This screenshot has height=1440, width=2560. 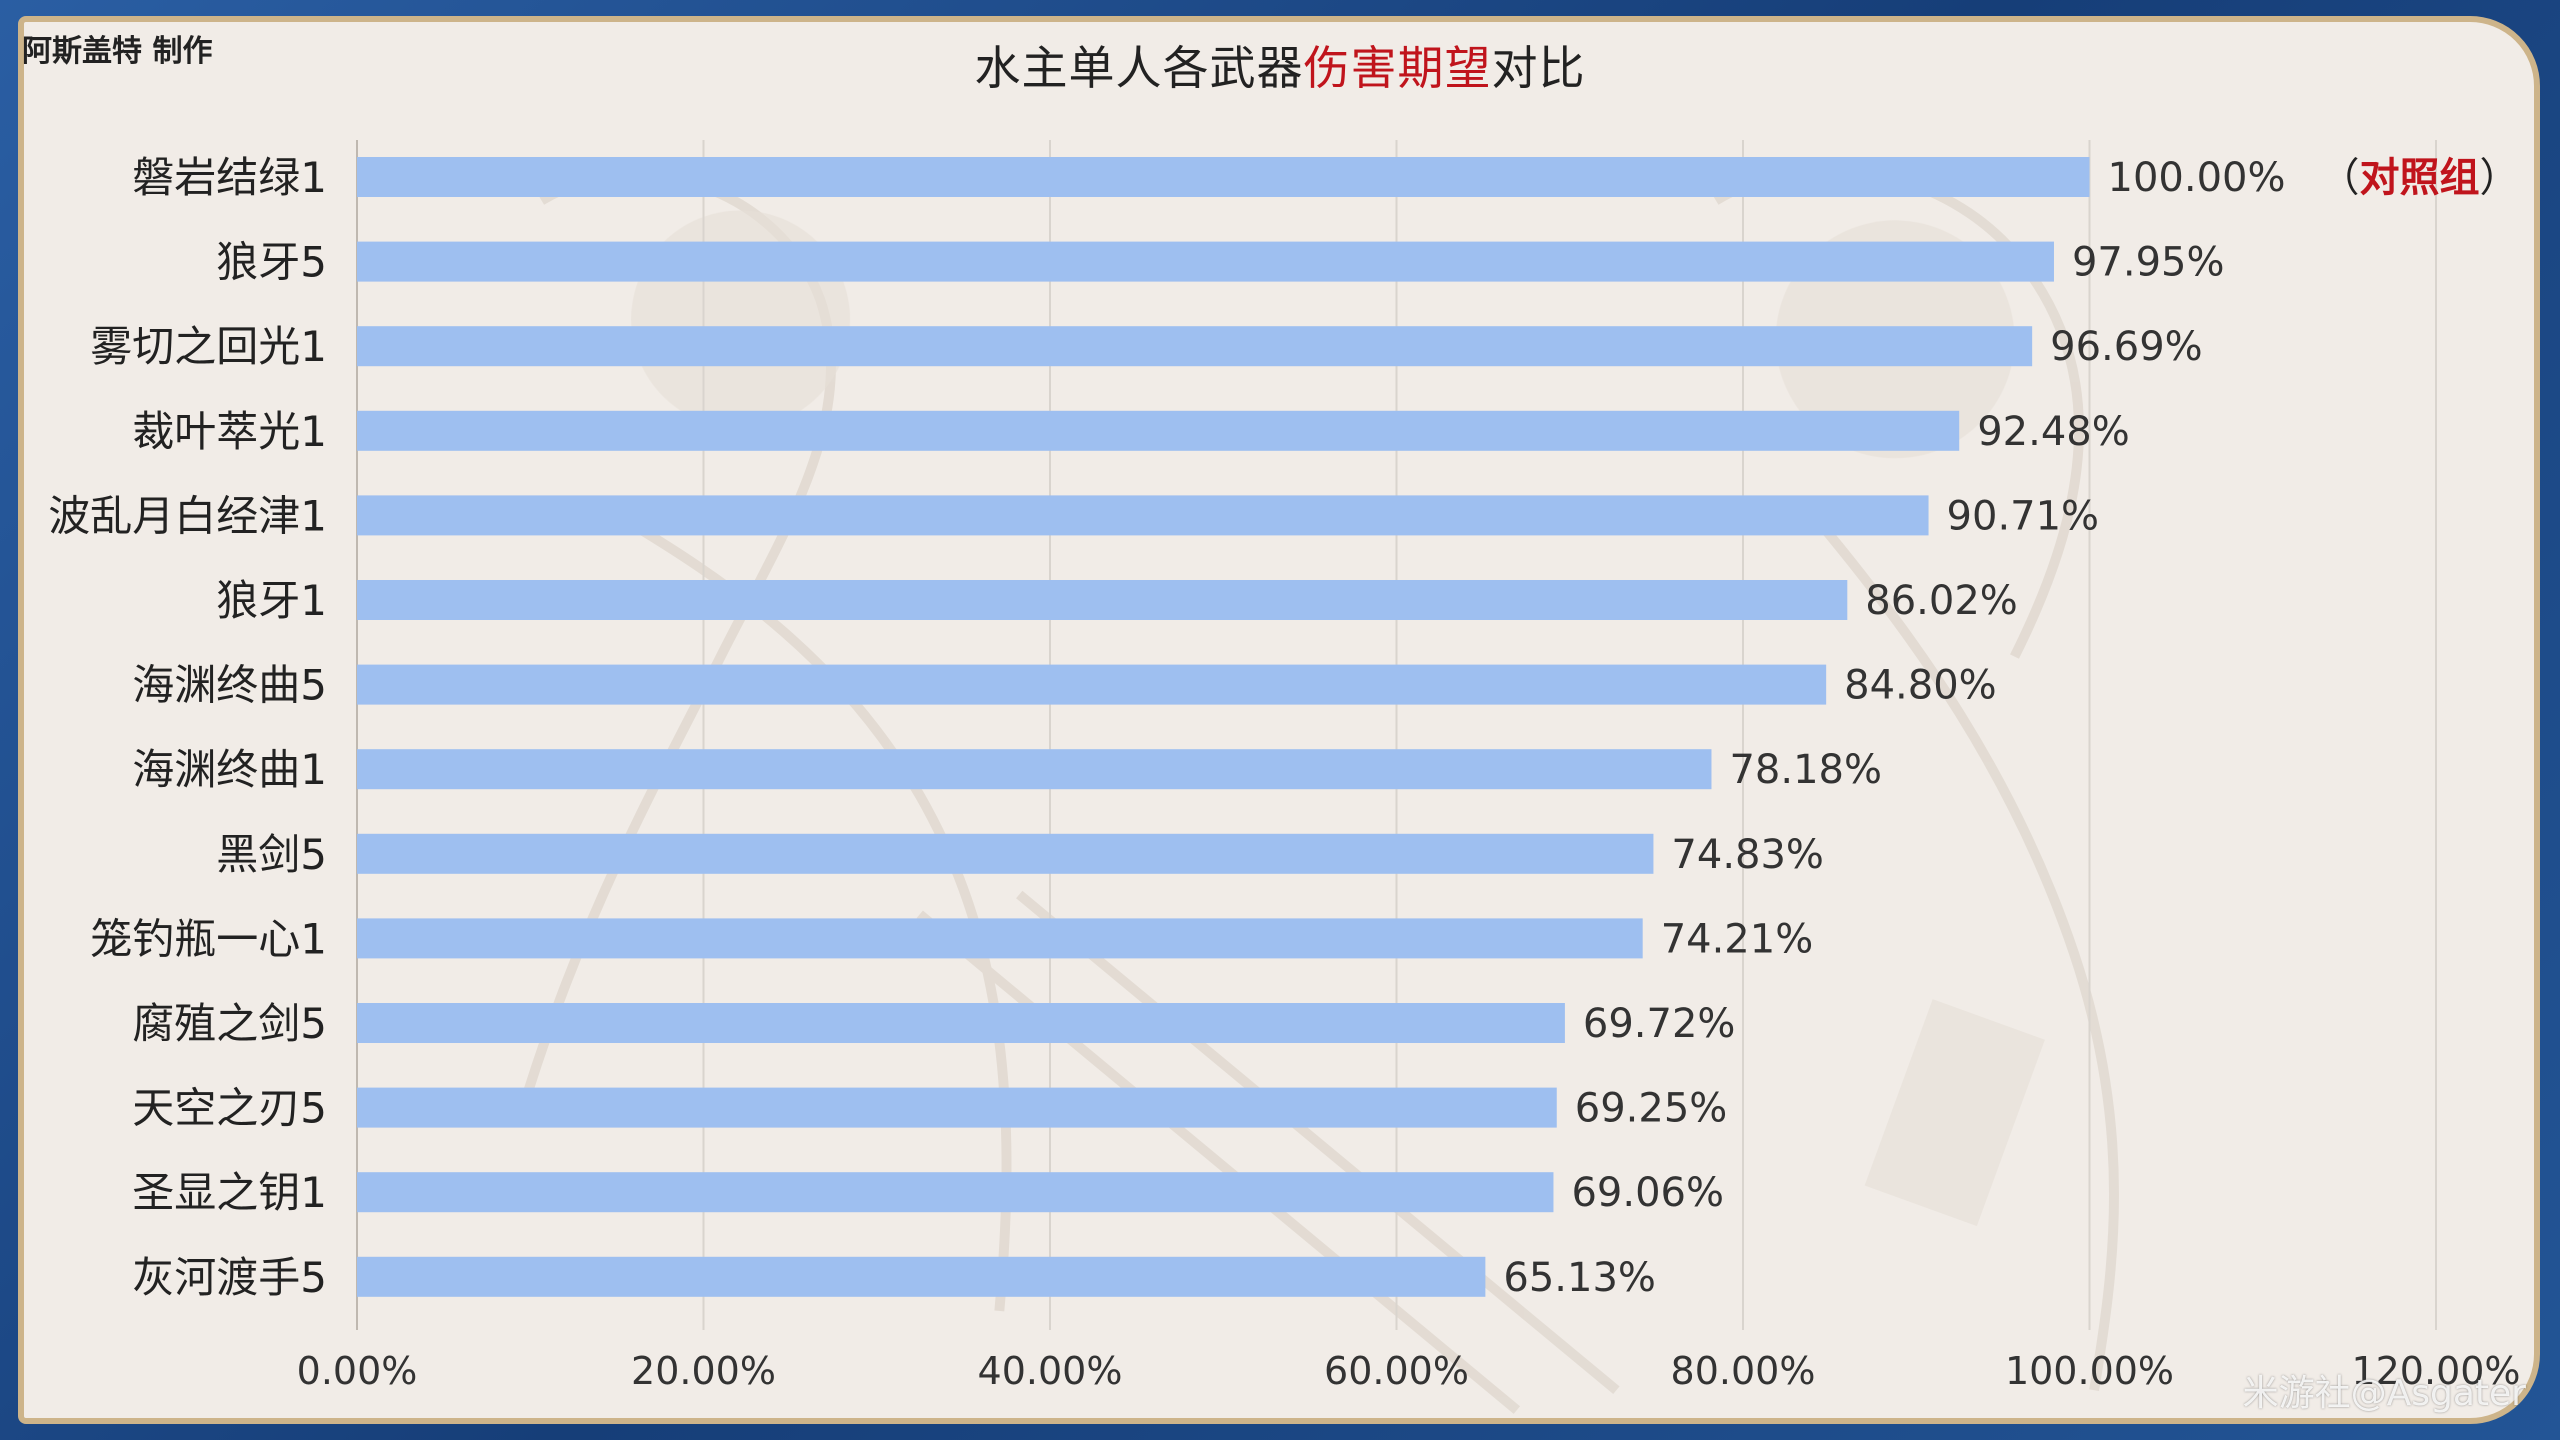 I want to click on category-label: 磐岩结绿1, so click(x=229, y=177).